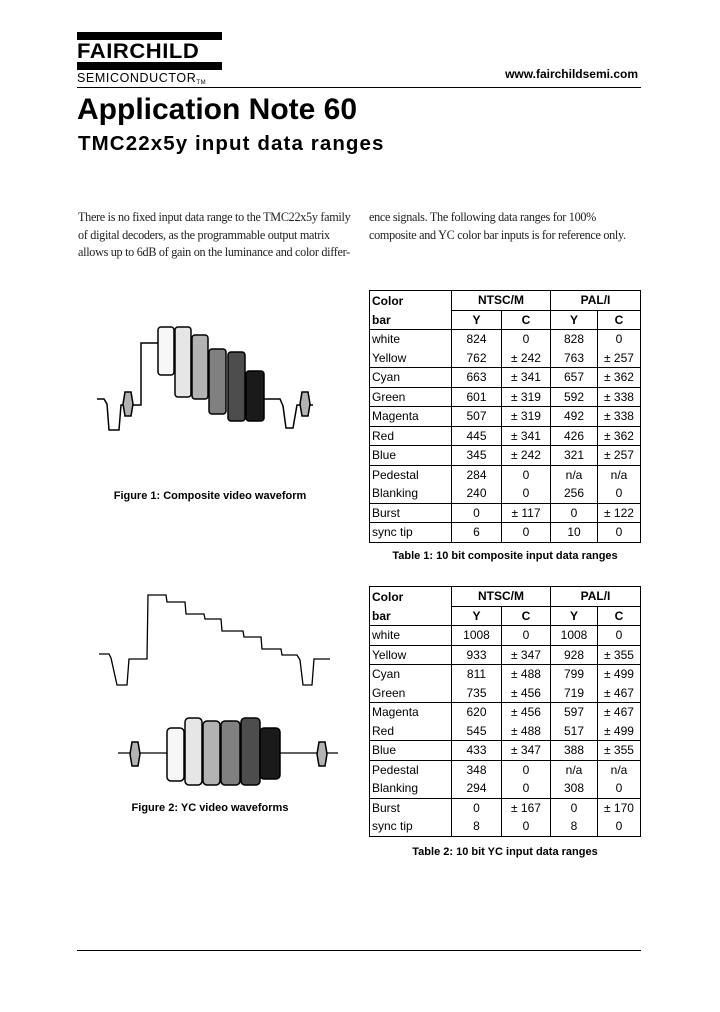 The height and width of the screenshot is (1012, 720). Describe the element at coordinates (476, 377) in the screenshot. I see `cell: 663` at that location.